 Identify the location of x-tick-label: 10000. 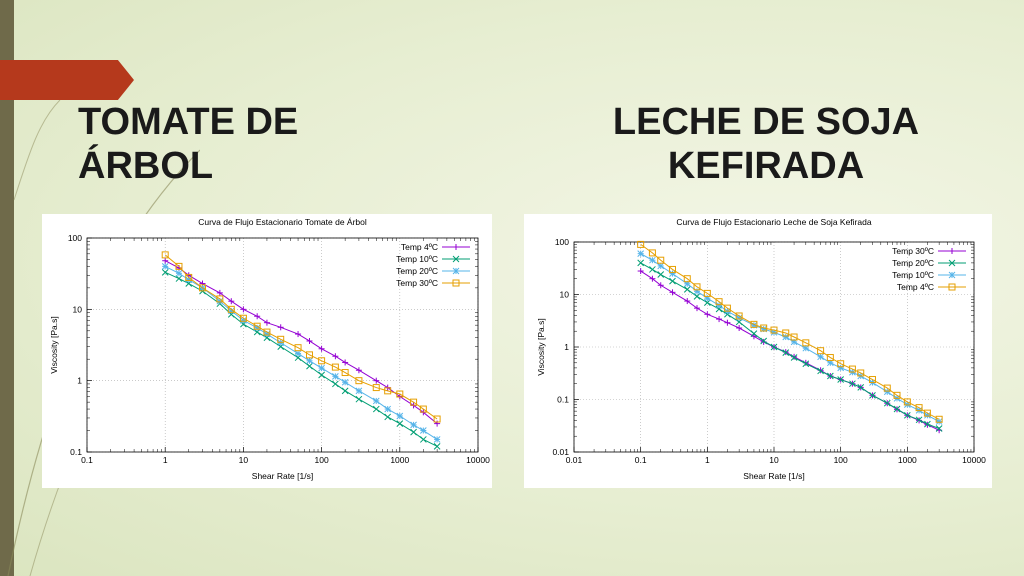
(478, 460).